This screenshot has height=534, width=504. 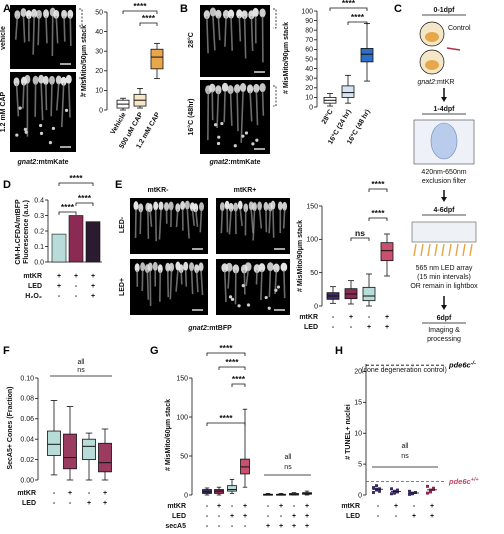 I want to click on d-c-sig-label: ****, so click(x=85, y=198).